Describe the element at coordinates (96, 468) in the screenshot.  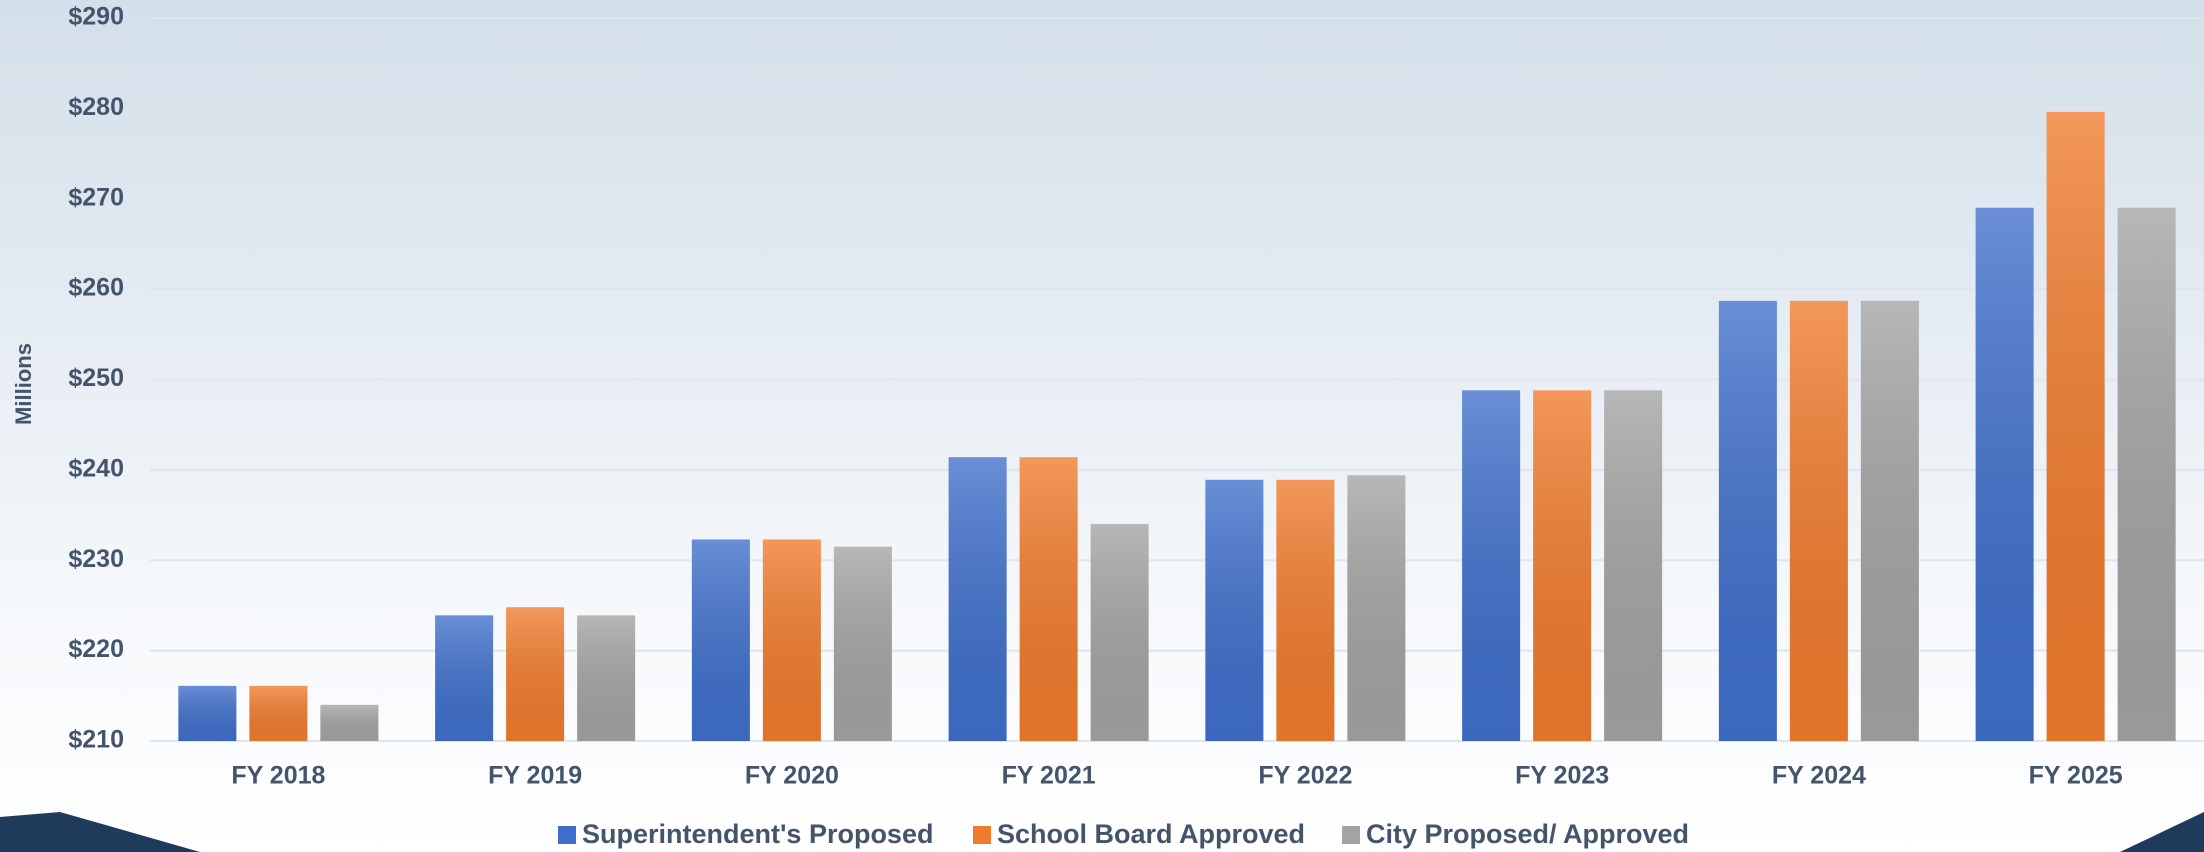
I see `y-tick-label: $240` at that location.